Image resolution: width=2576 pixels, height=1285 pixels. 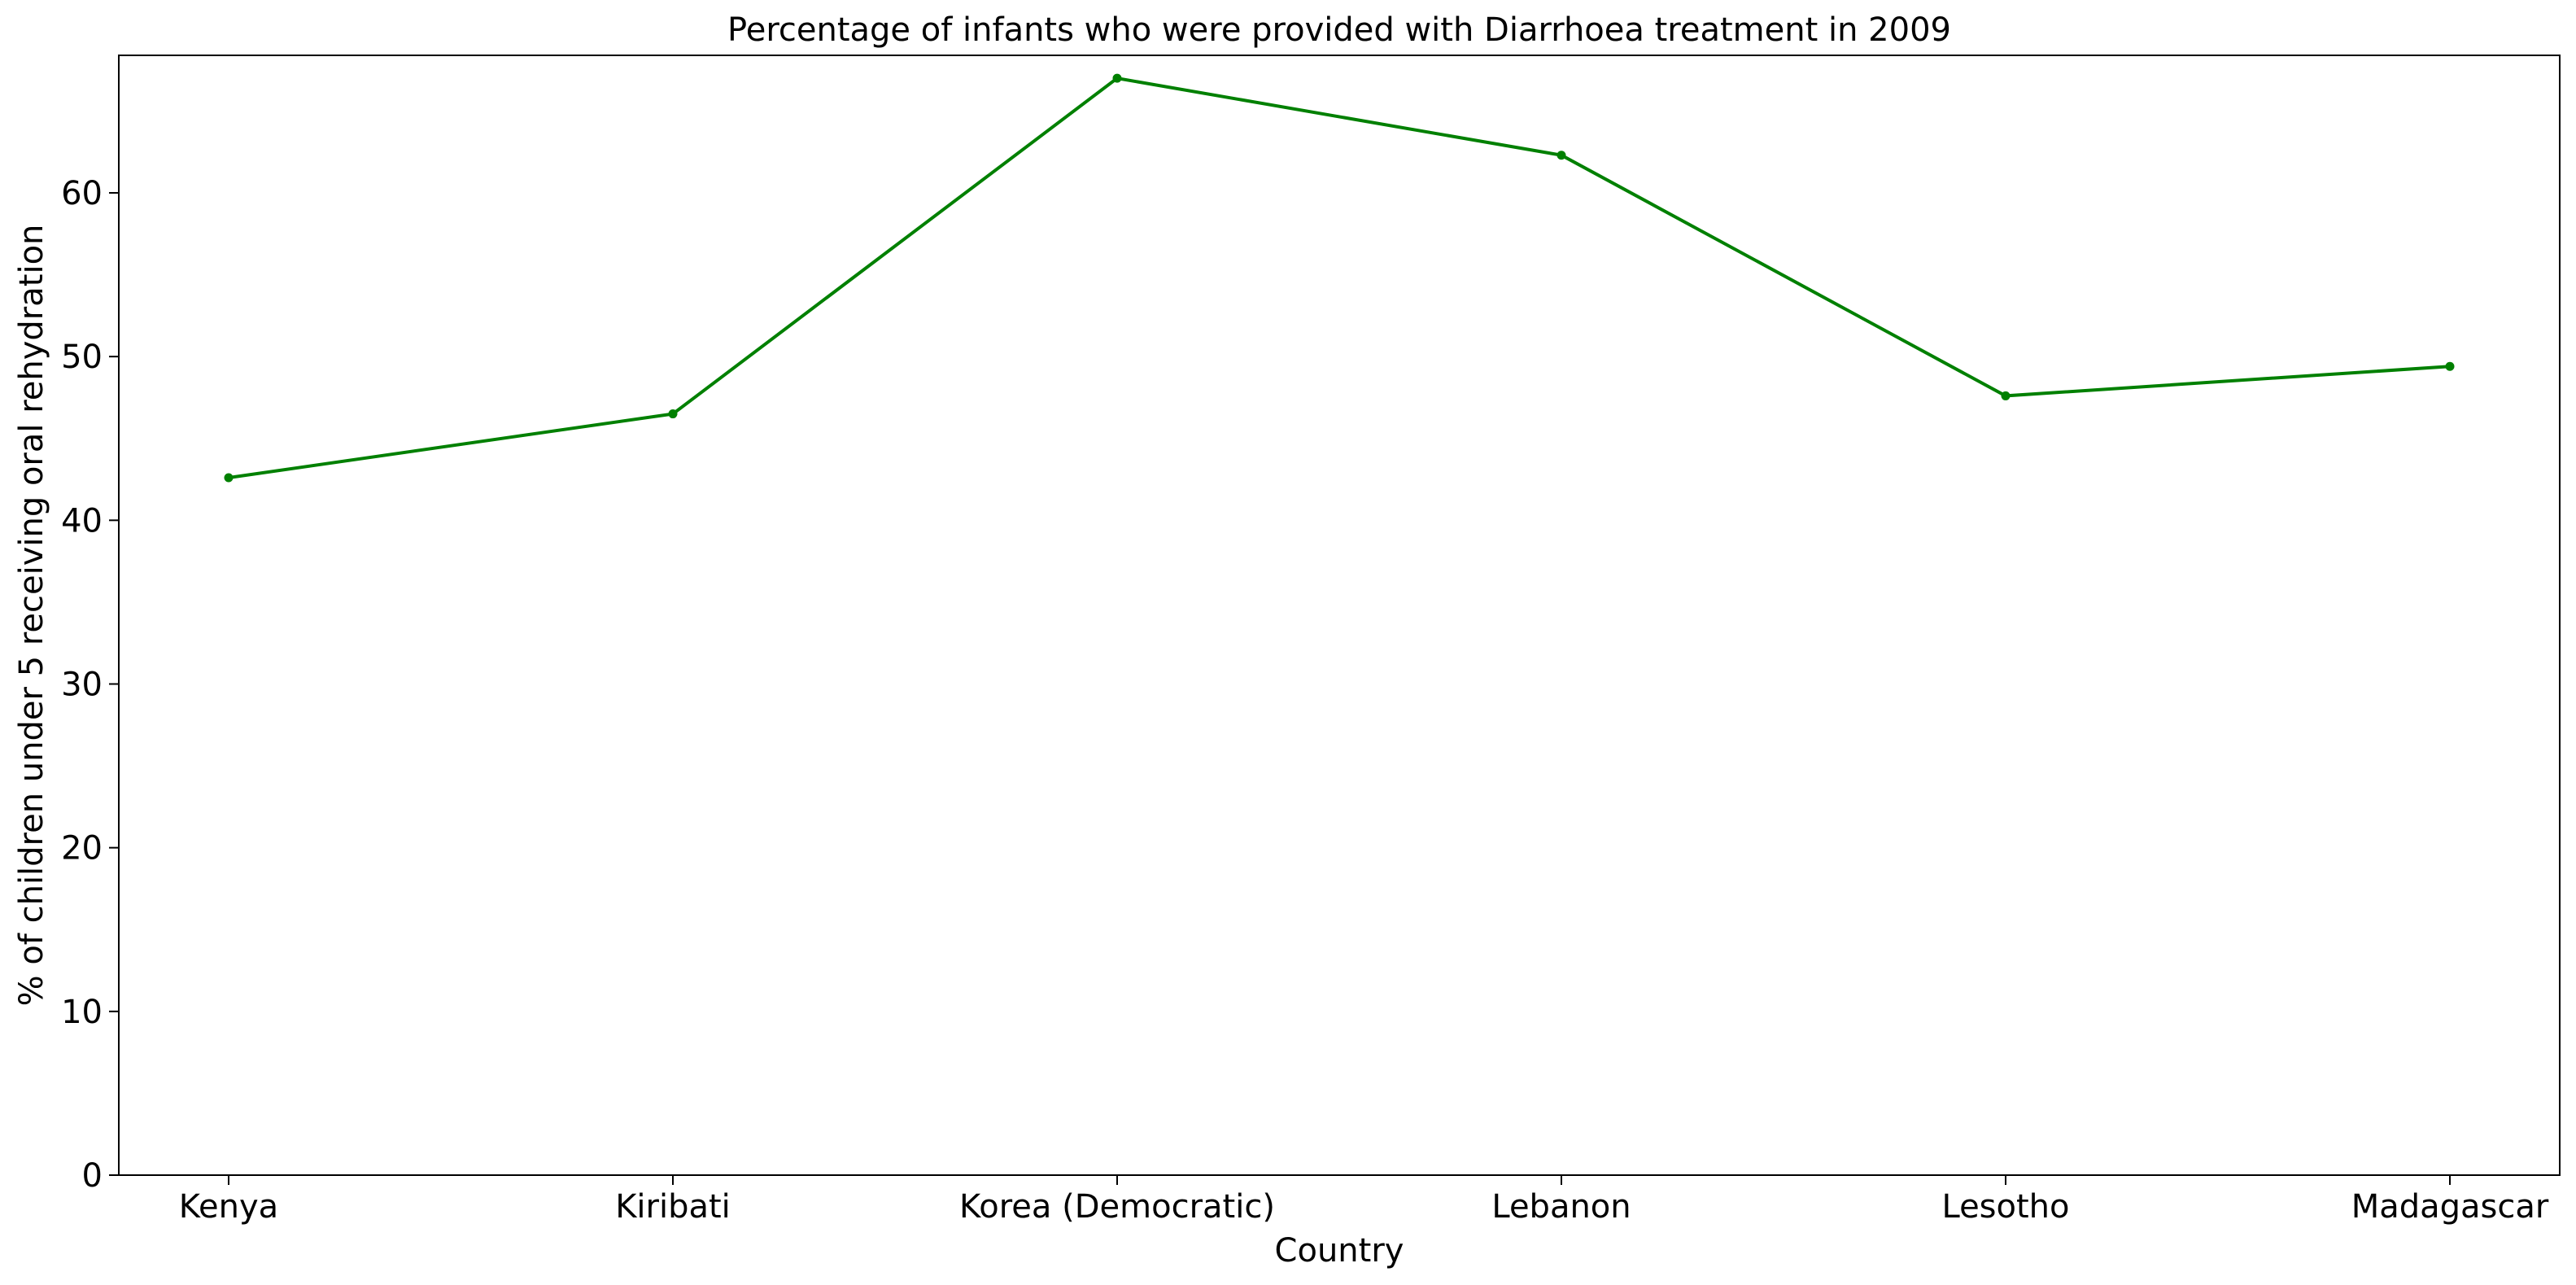 I want to click on x-tick-label: Kiribati, so click(x=673, y=1207).